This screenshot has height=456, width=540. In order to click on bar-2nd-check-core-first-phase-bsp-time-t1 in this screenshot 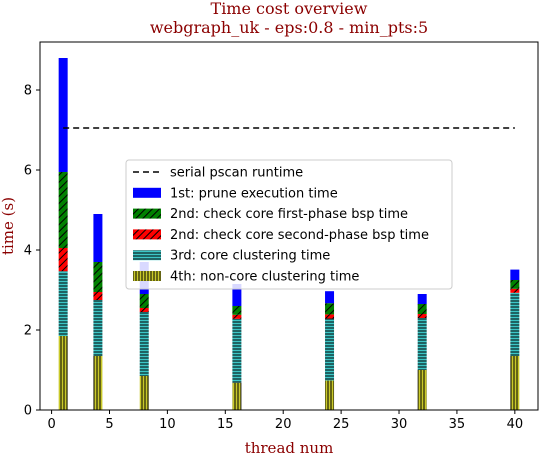, I will do `click(63, 210)`.